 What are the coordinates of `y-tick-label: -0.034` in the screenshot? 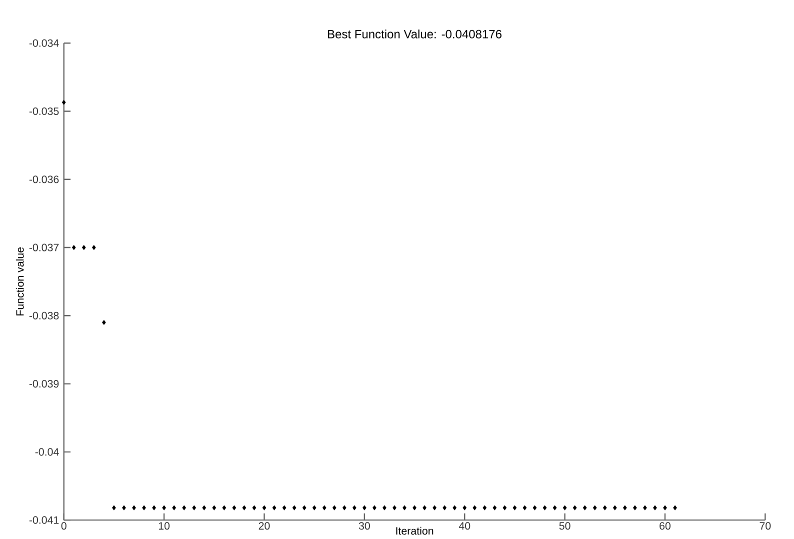 It's located at (44, 43).